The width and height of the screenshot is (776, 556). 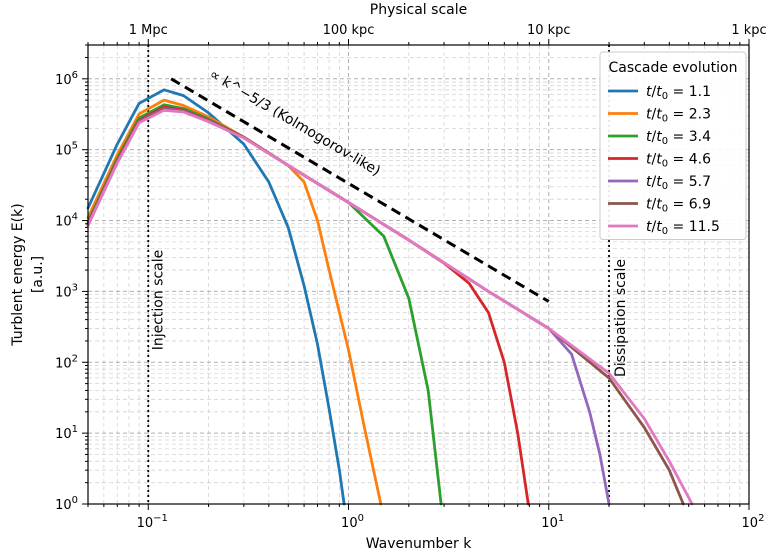 What do you see at coordinates (678, 206) in the screenshot?
I see `legend-entry: t/t0 = 6.9` at bounding box center [678, 206].